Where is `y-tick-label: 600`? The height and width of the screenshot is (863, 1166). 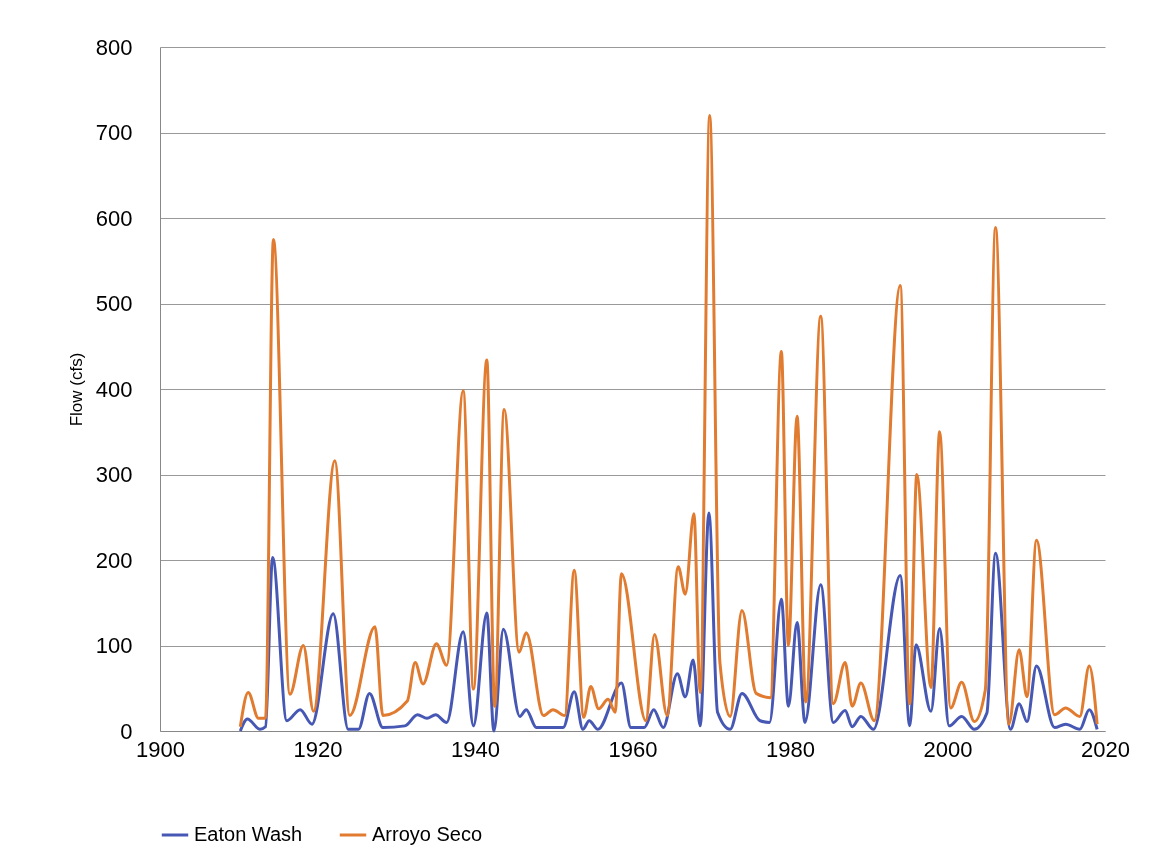
y-tick-label: 600 is located at coordinates (114, 218).